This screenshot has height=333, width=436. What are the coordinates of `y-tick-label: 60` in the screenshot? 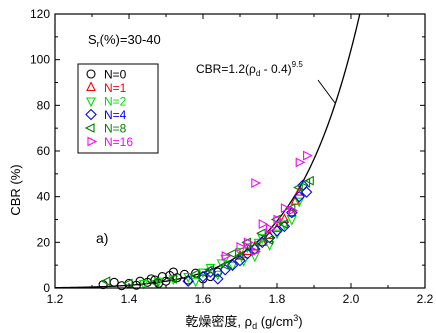 It's located at (44, 151).